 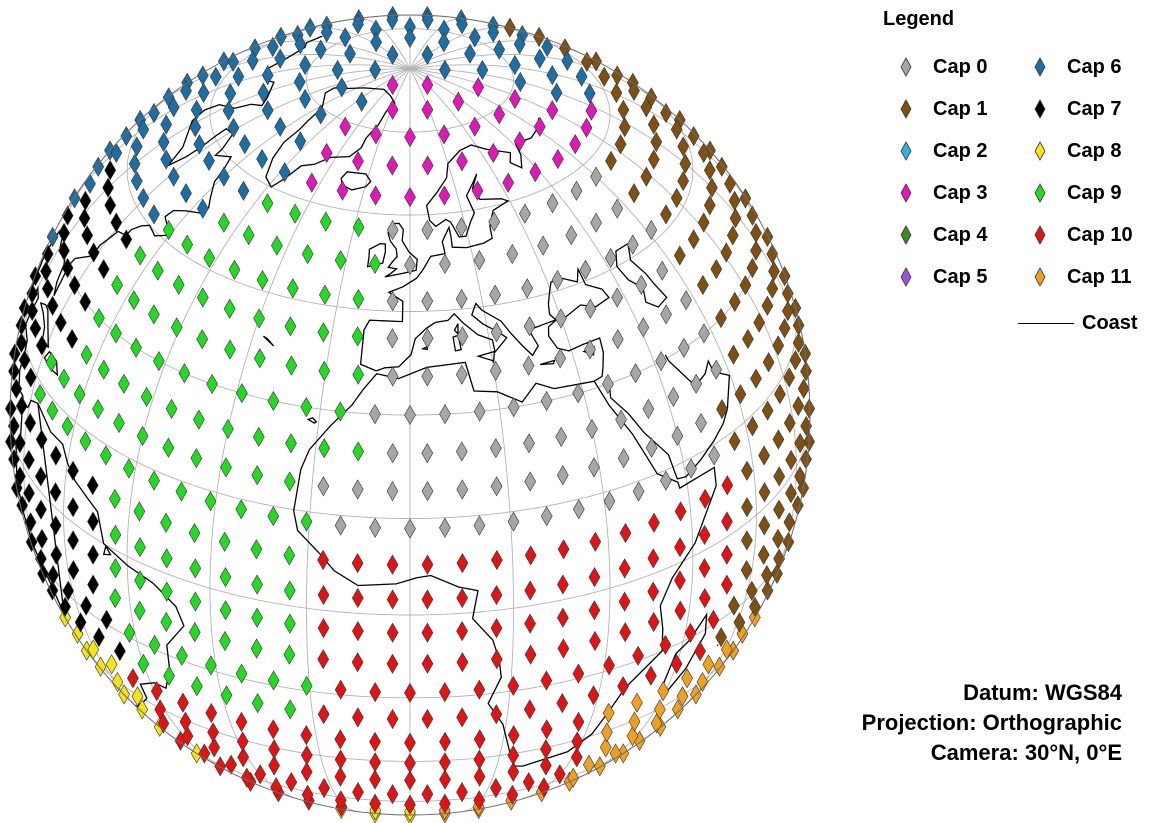 What do you see at coordinates (941, 109) in the screenshot?
I see `legend-item-cap-1: Cap 1` at bounding box center [941, 109].